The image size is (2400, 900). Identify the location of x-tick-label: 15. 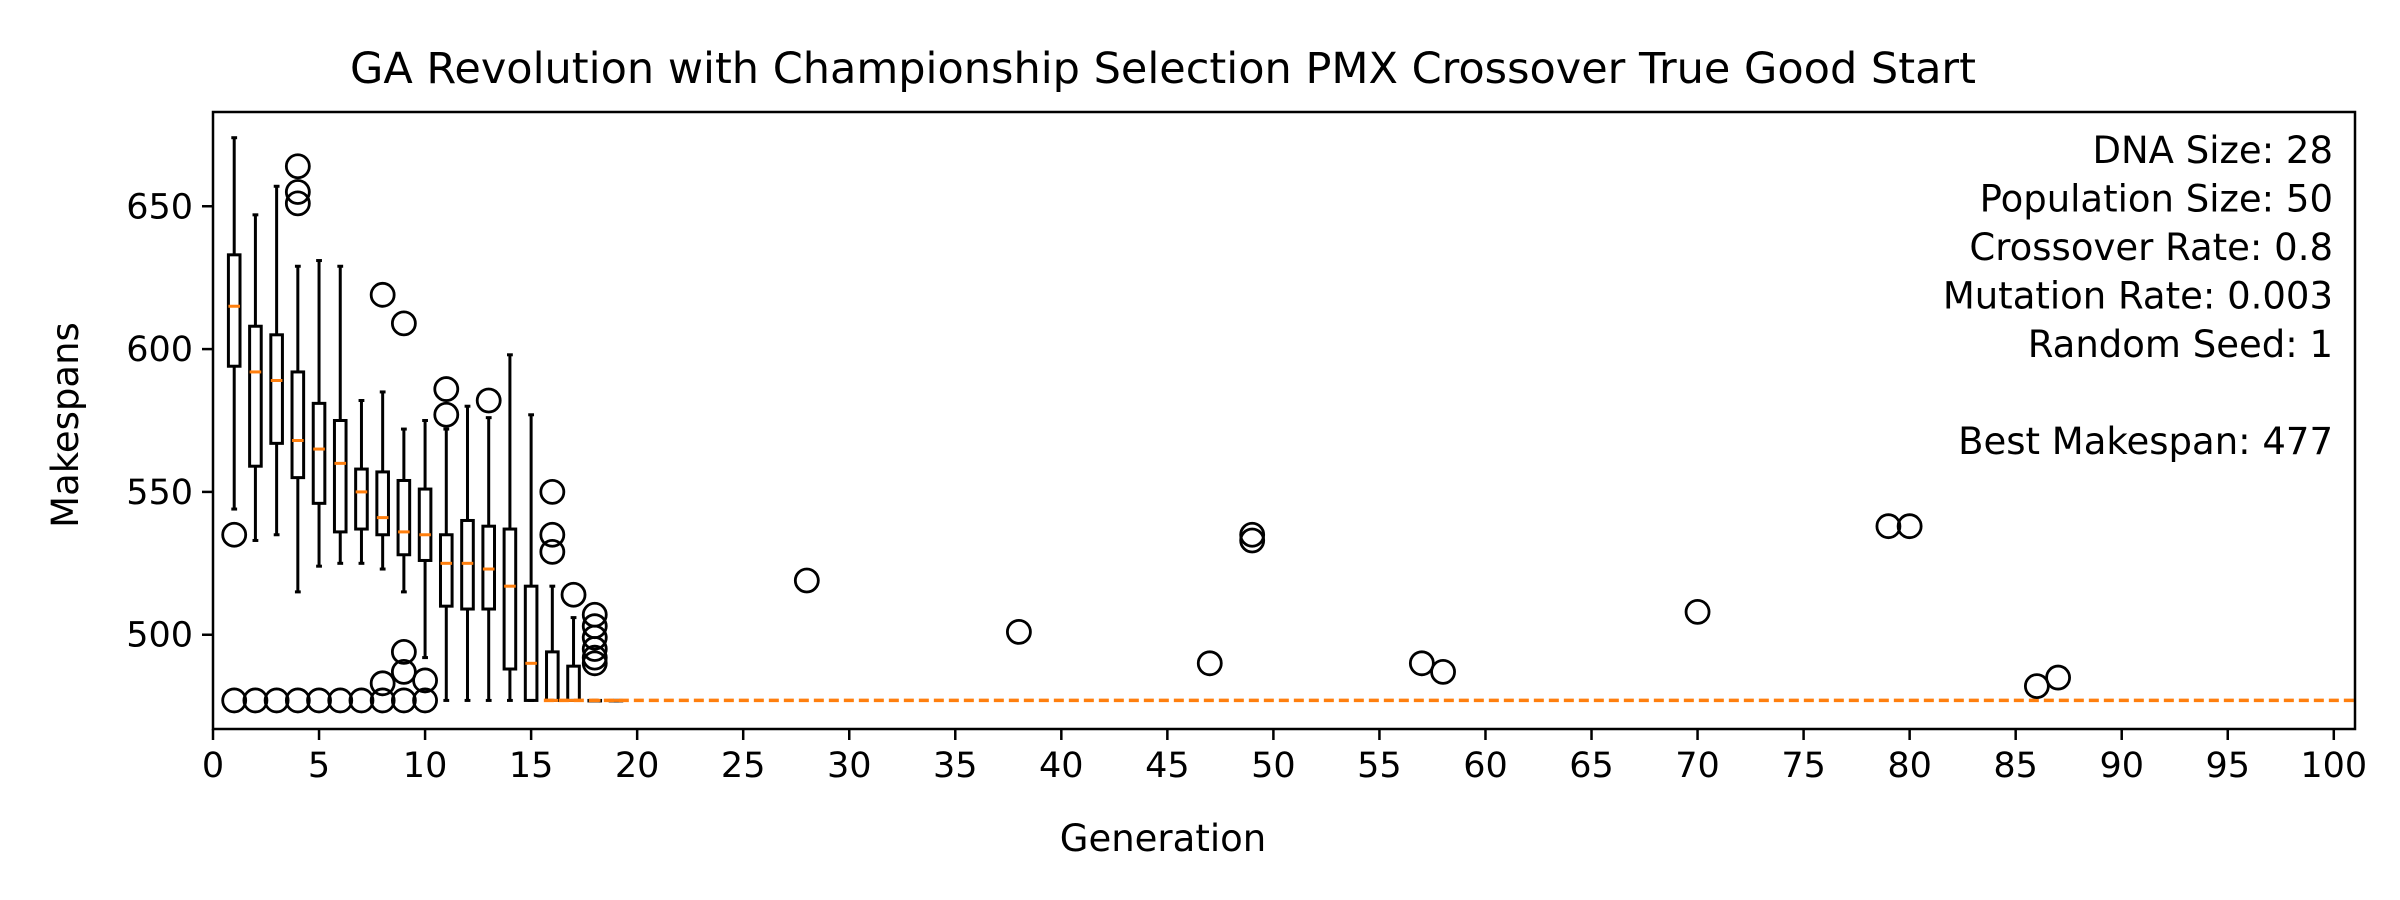
(531, 766).